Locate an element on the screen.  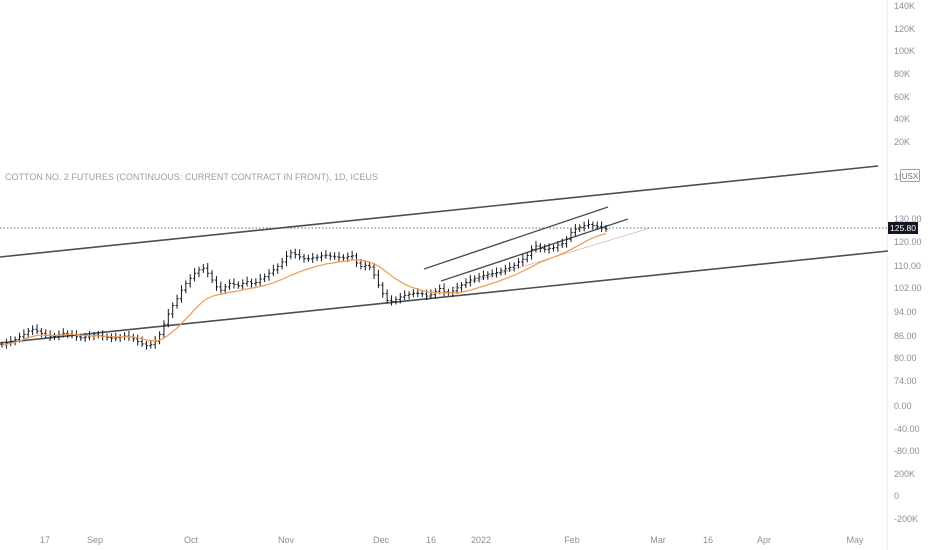
price-axis-label: 200K is located at coordinates (904, 474).